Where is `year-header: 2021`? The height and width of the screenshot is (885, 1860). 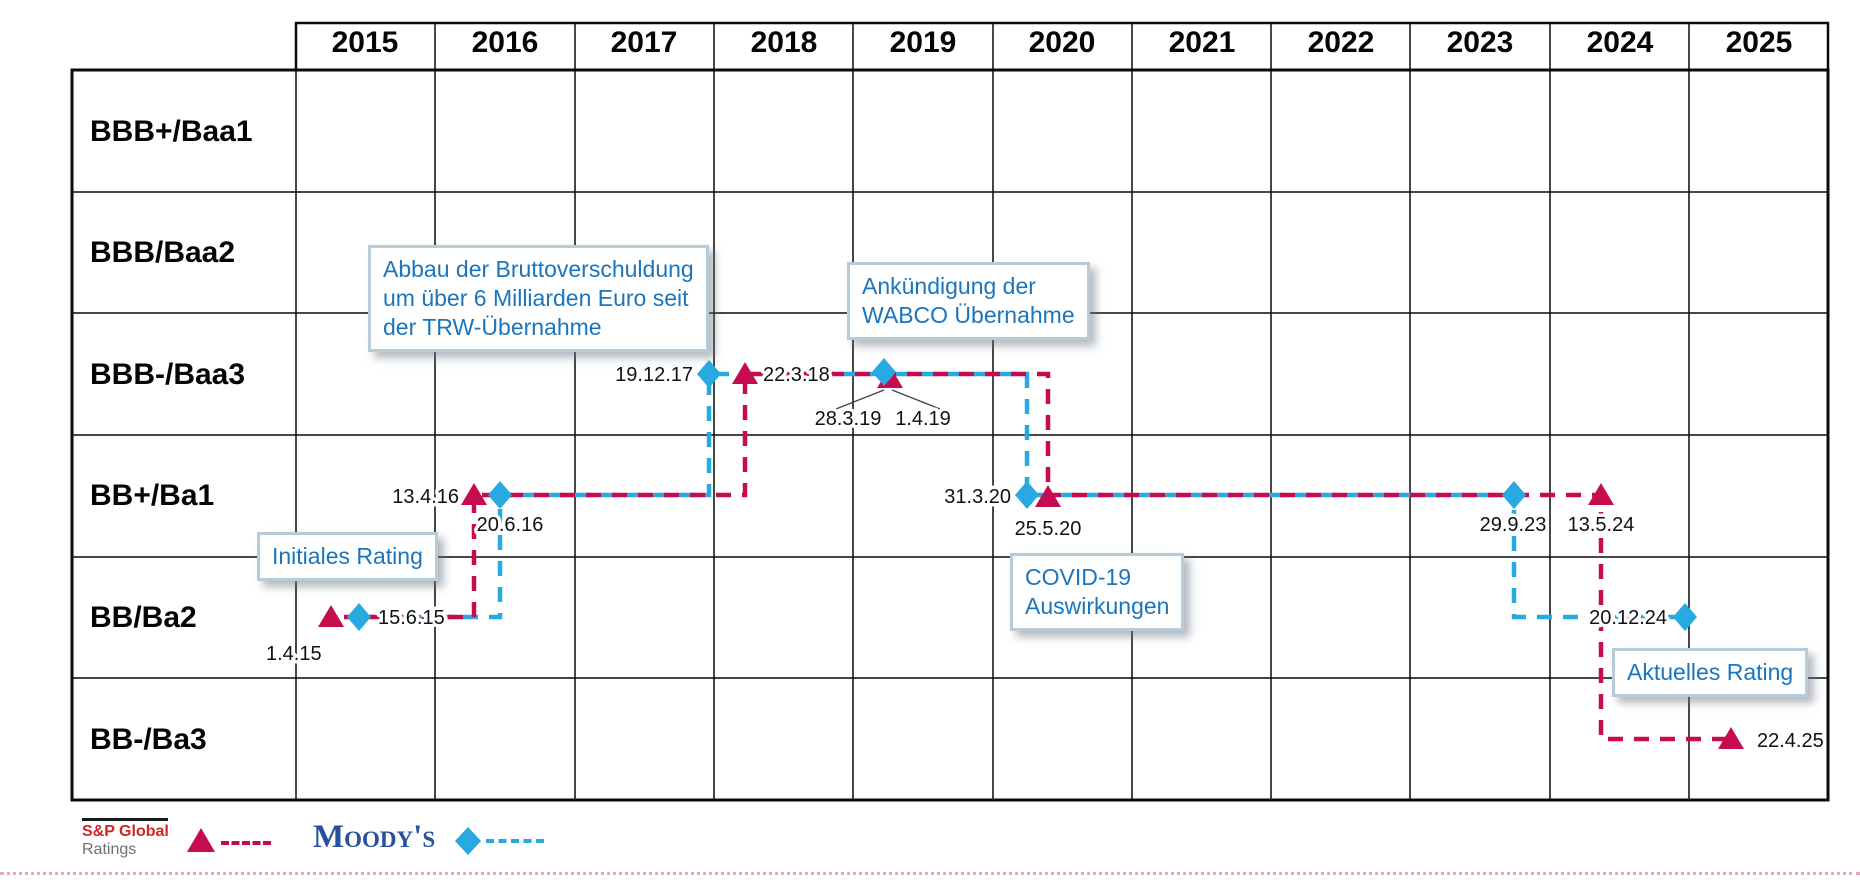 year-header: 2021 is located at coordinates (1202, 42).